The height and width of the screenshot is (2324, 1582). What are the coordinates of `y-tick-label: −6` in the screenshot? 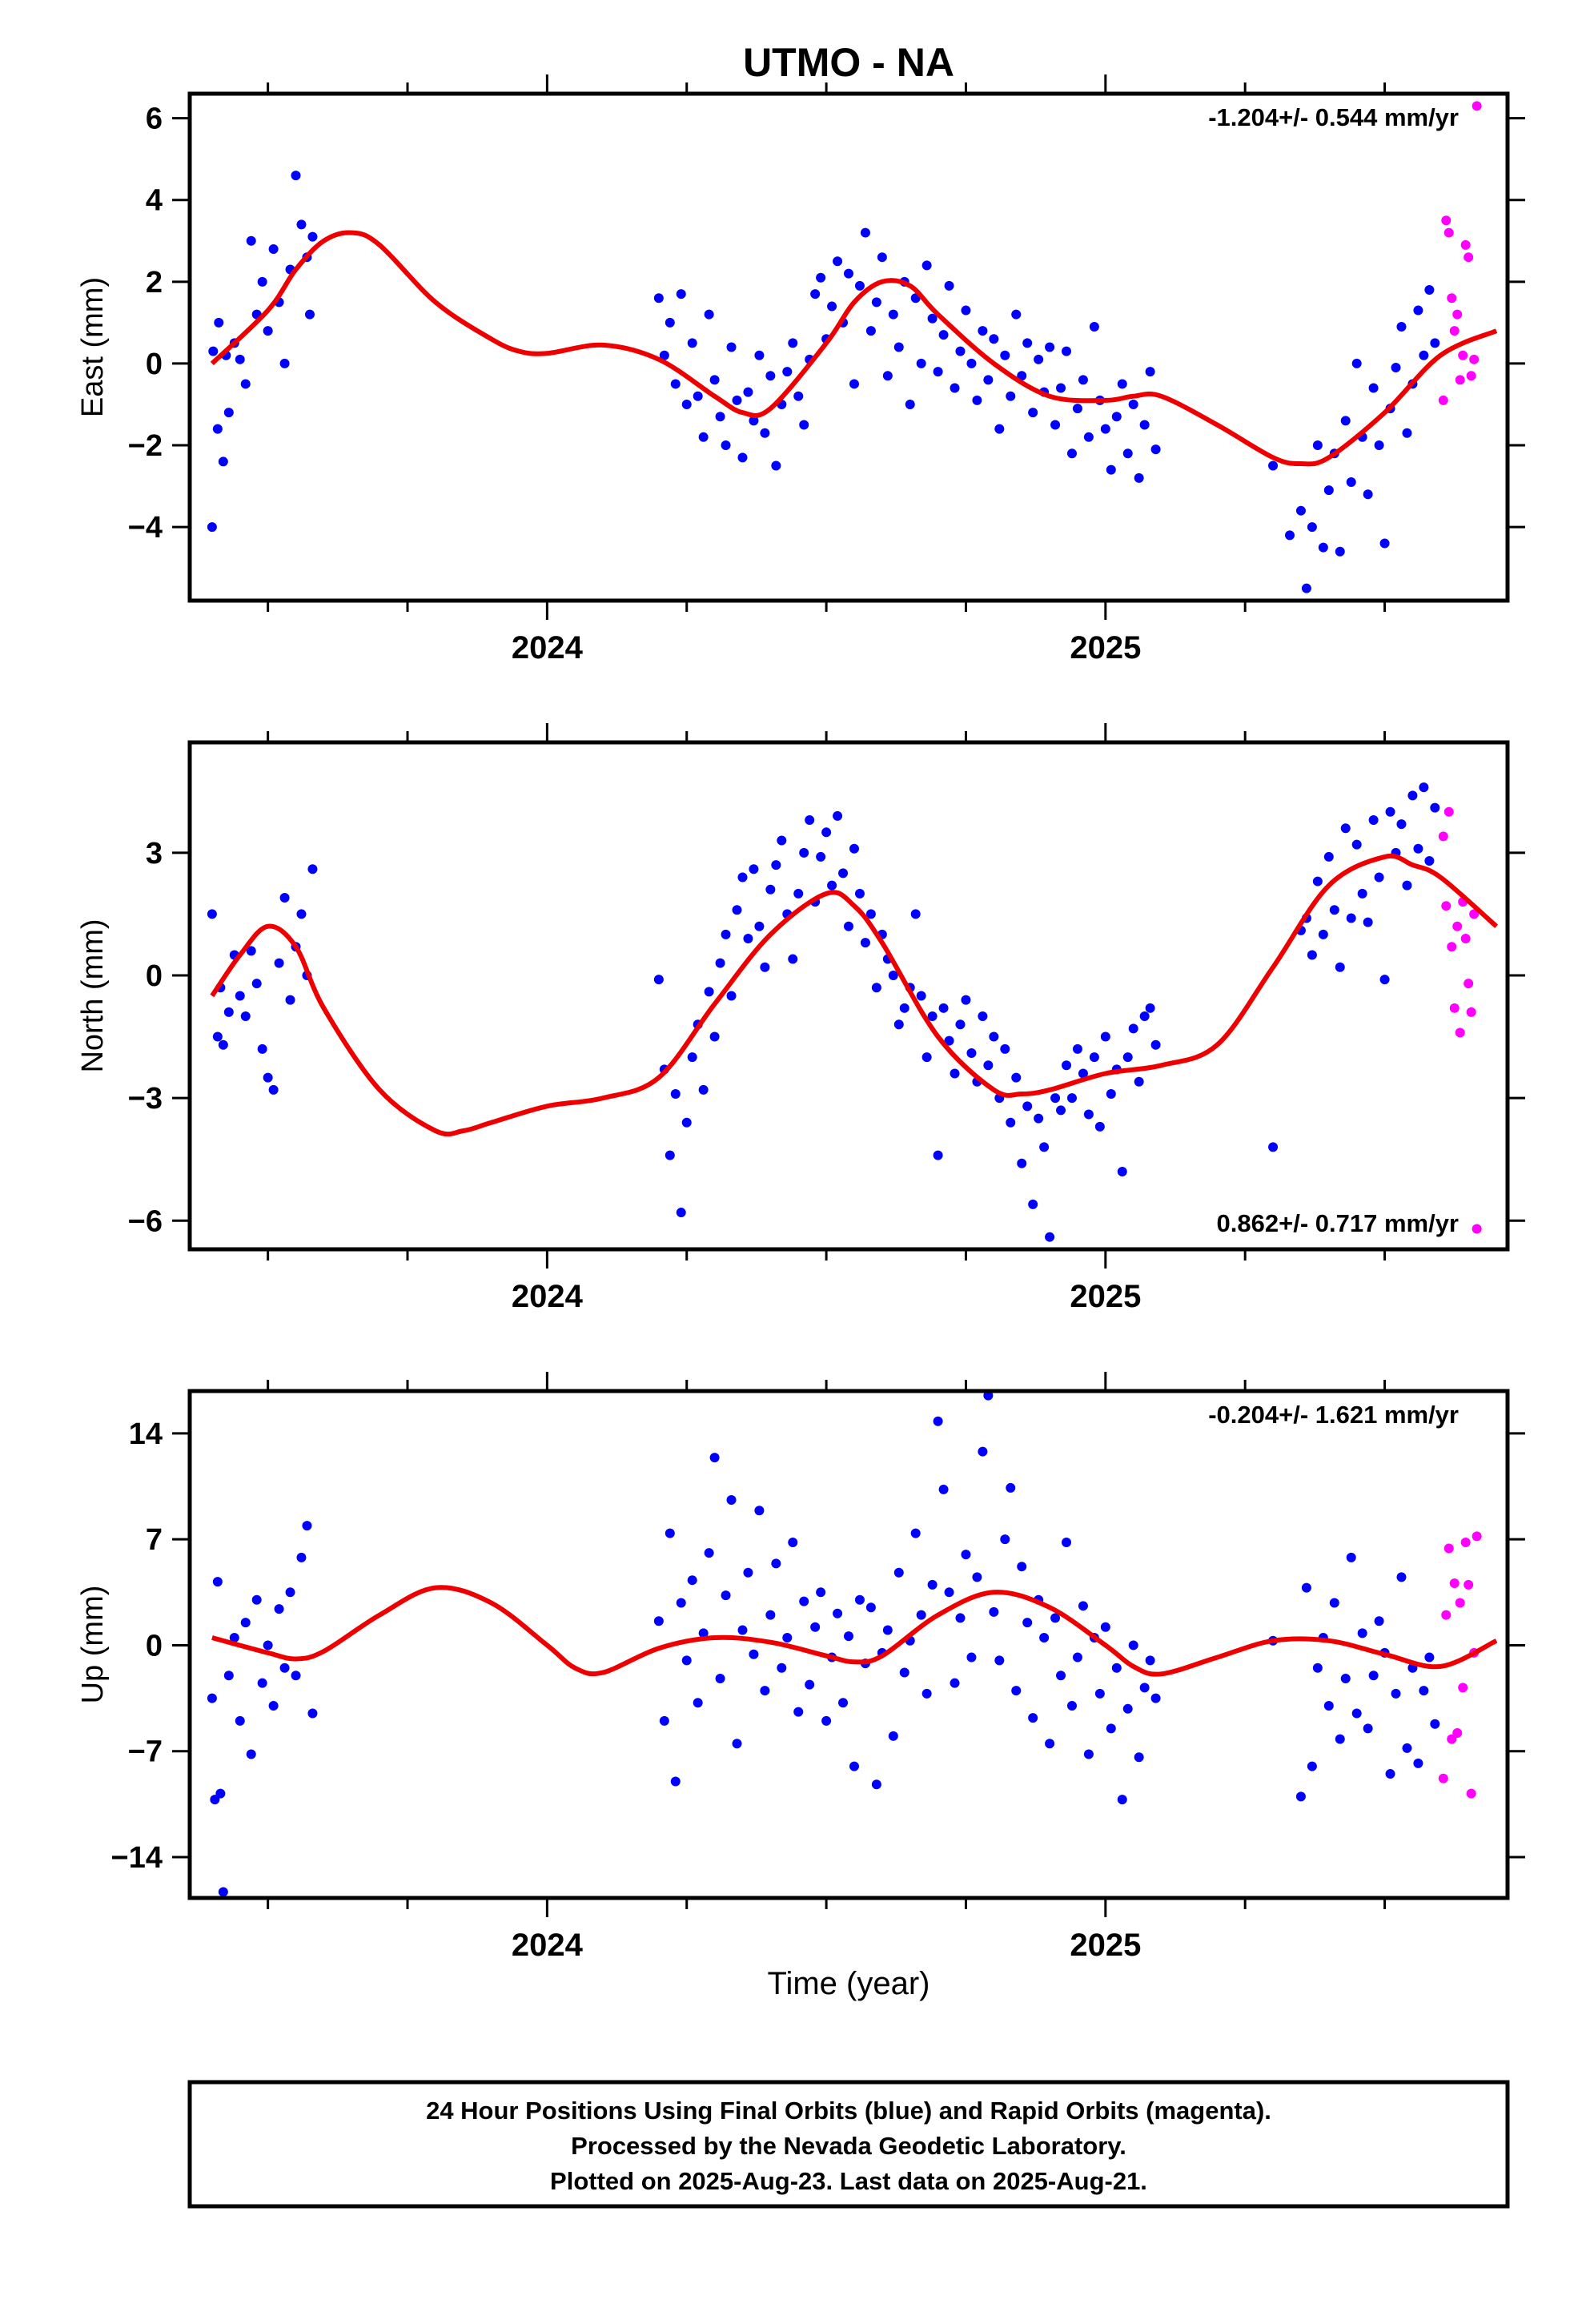 It's located at (145, 1221).